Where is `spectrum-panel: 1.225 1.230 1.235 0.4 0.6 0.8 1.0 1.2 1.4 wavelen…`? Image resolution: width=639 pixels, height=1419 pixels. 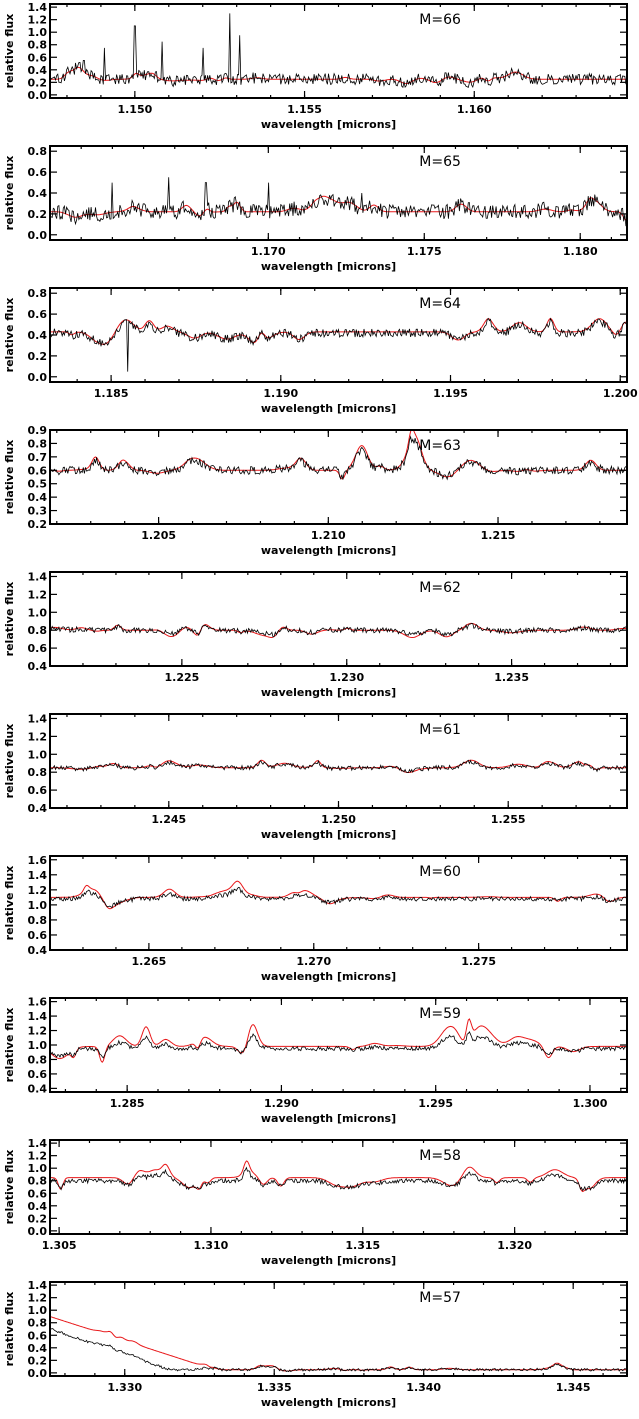
spectrum-panel: 1.225 1.230 1.235 0.4 0.6 0.8 1.0 1.2 1.4 wavelen… is located at coordinates (315, 634).